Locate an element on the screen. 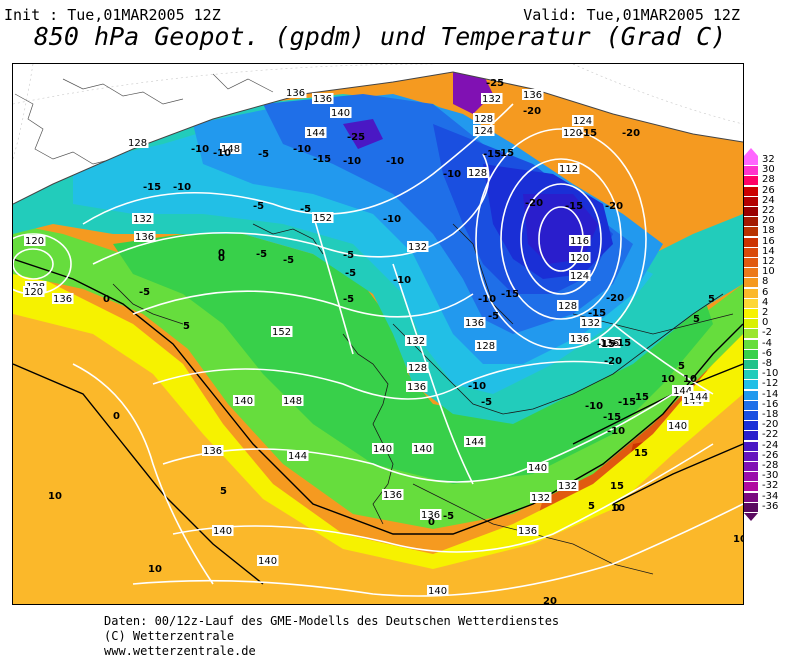 The width and height of the screenshot is (802, 658). legend-entry: 18 is located at coordinates (772, 231).